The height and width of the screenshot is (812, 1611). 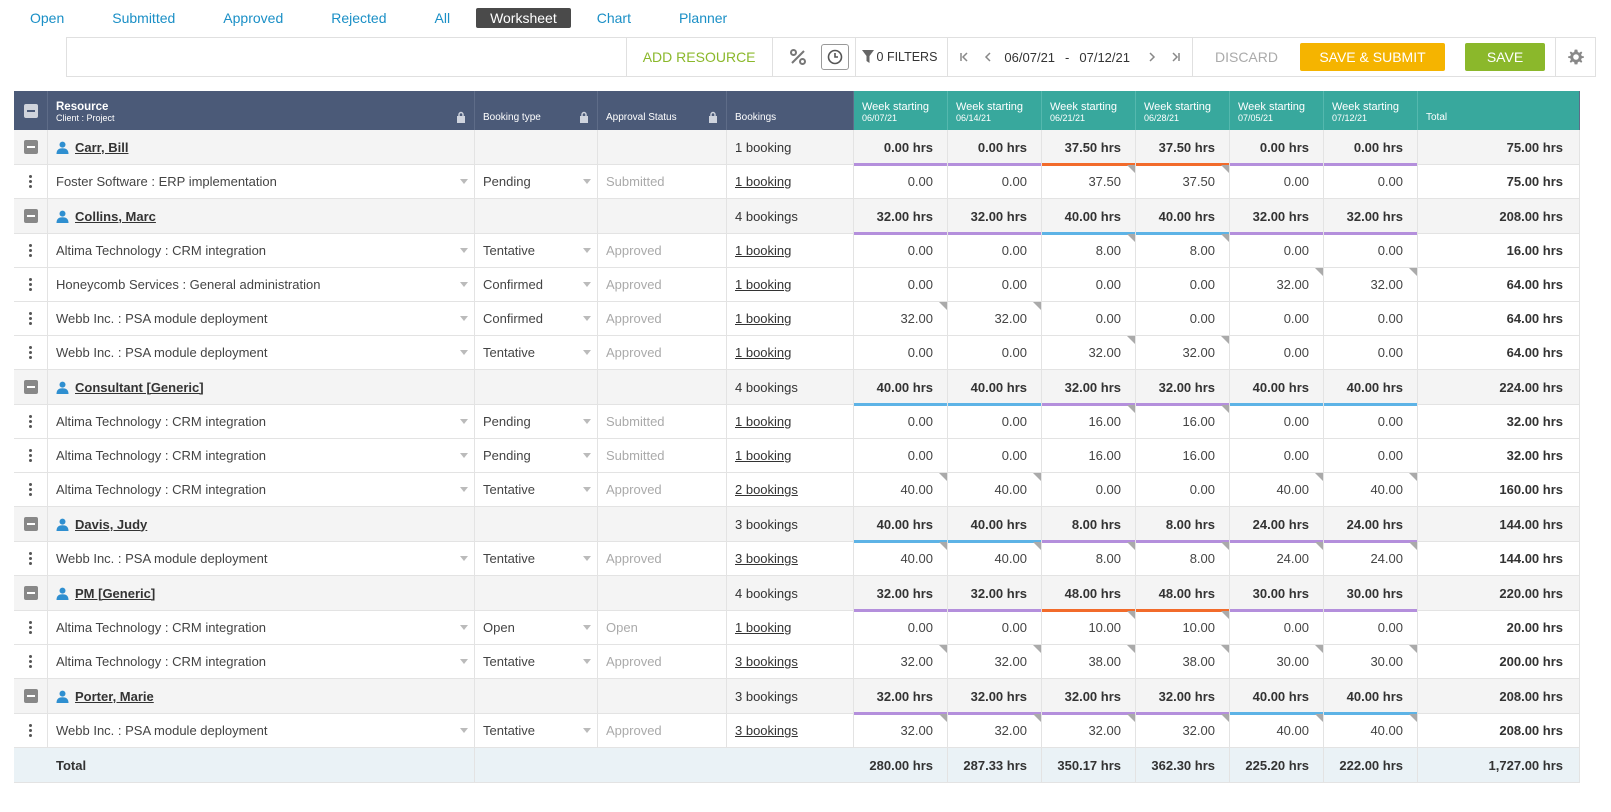 I want to click on date-from: 06/07/21, so click(x=1030, y=57).